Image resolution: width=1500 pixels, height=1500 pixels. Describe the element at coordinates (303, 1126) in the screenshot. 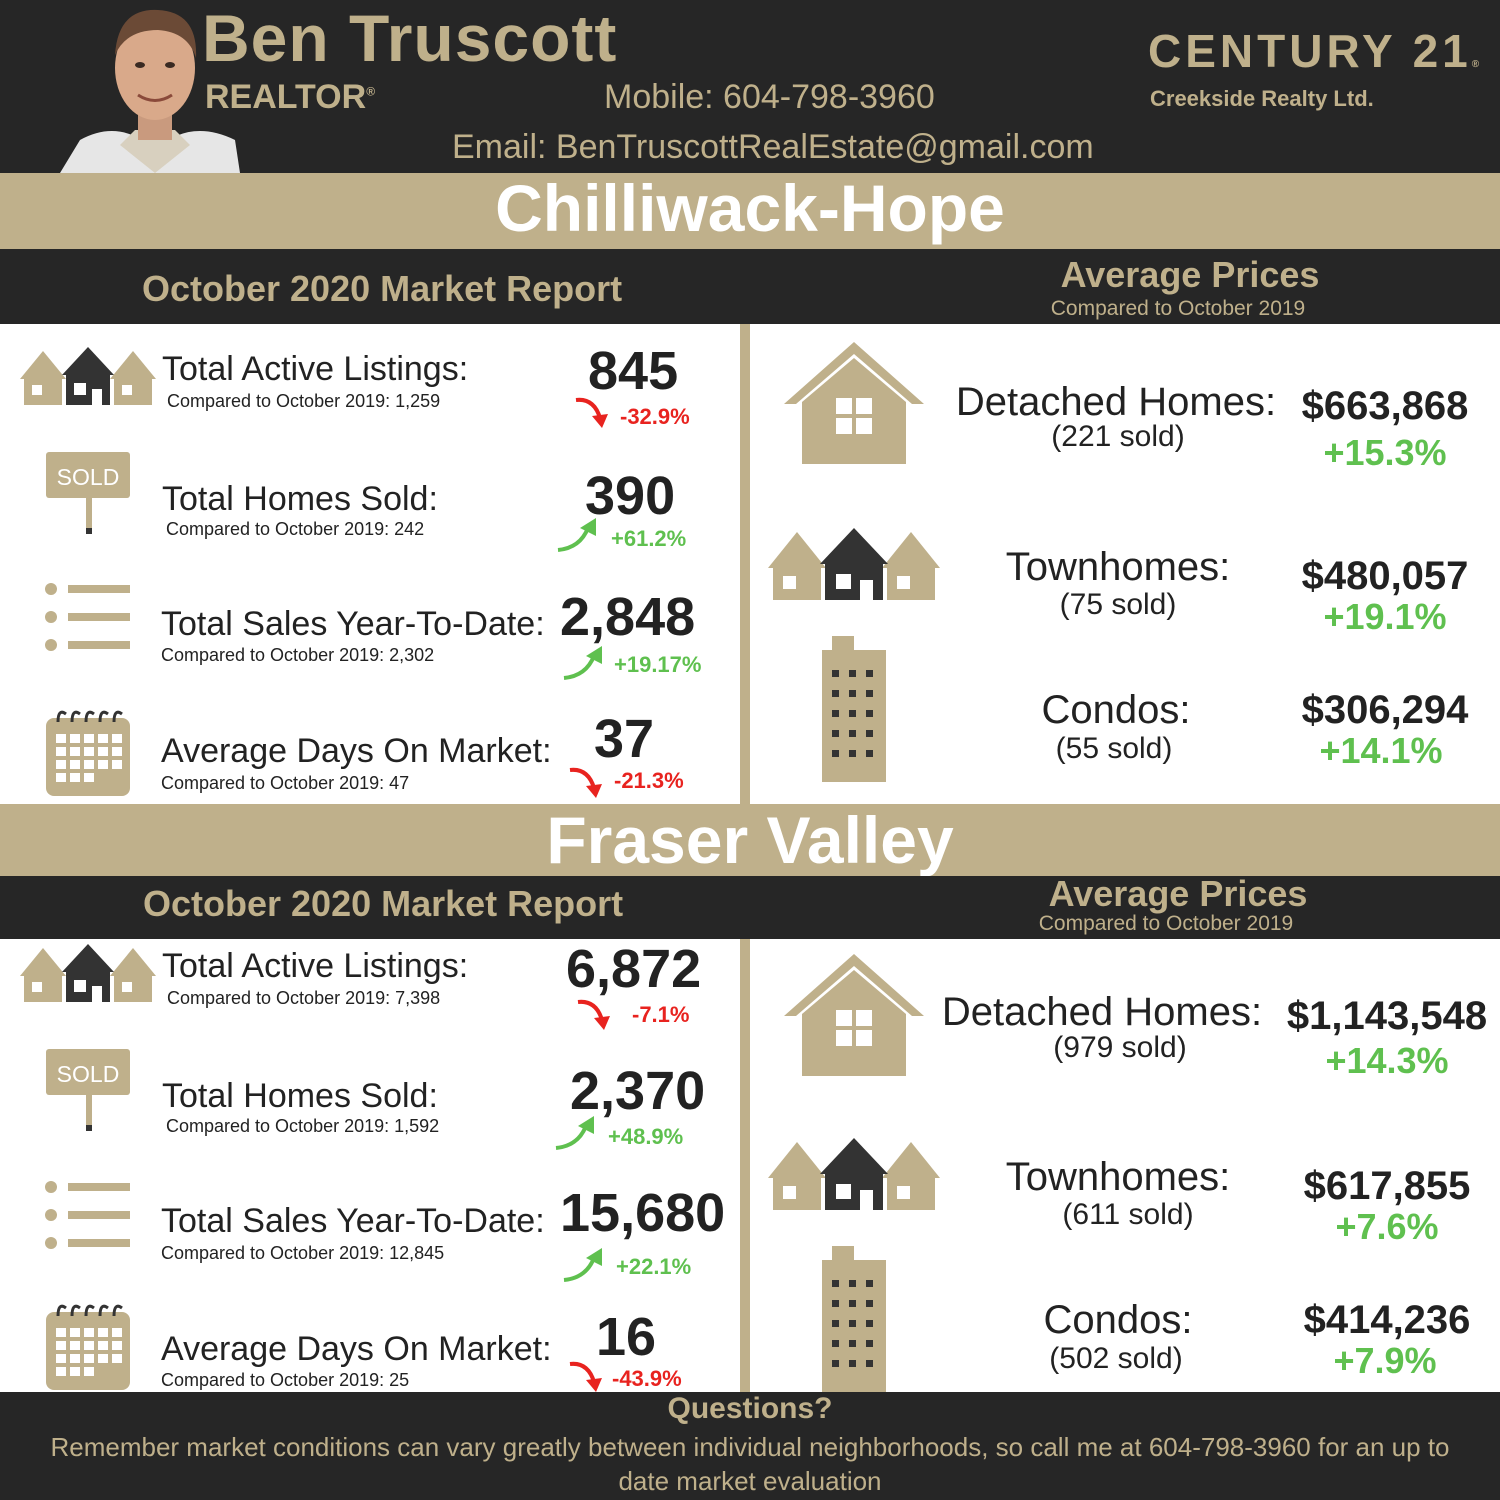

I see `stat-compare: Compared to October 2019: 1,592` at that location.